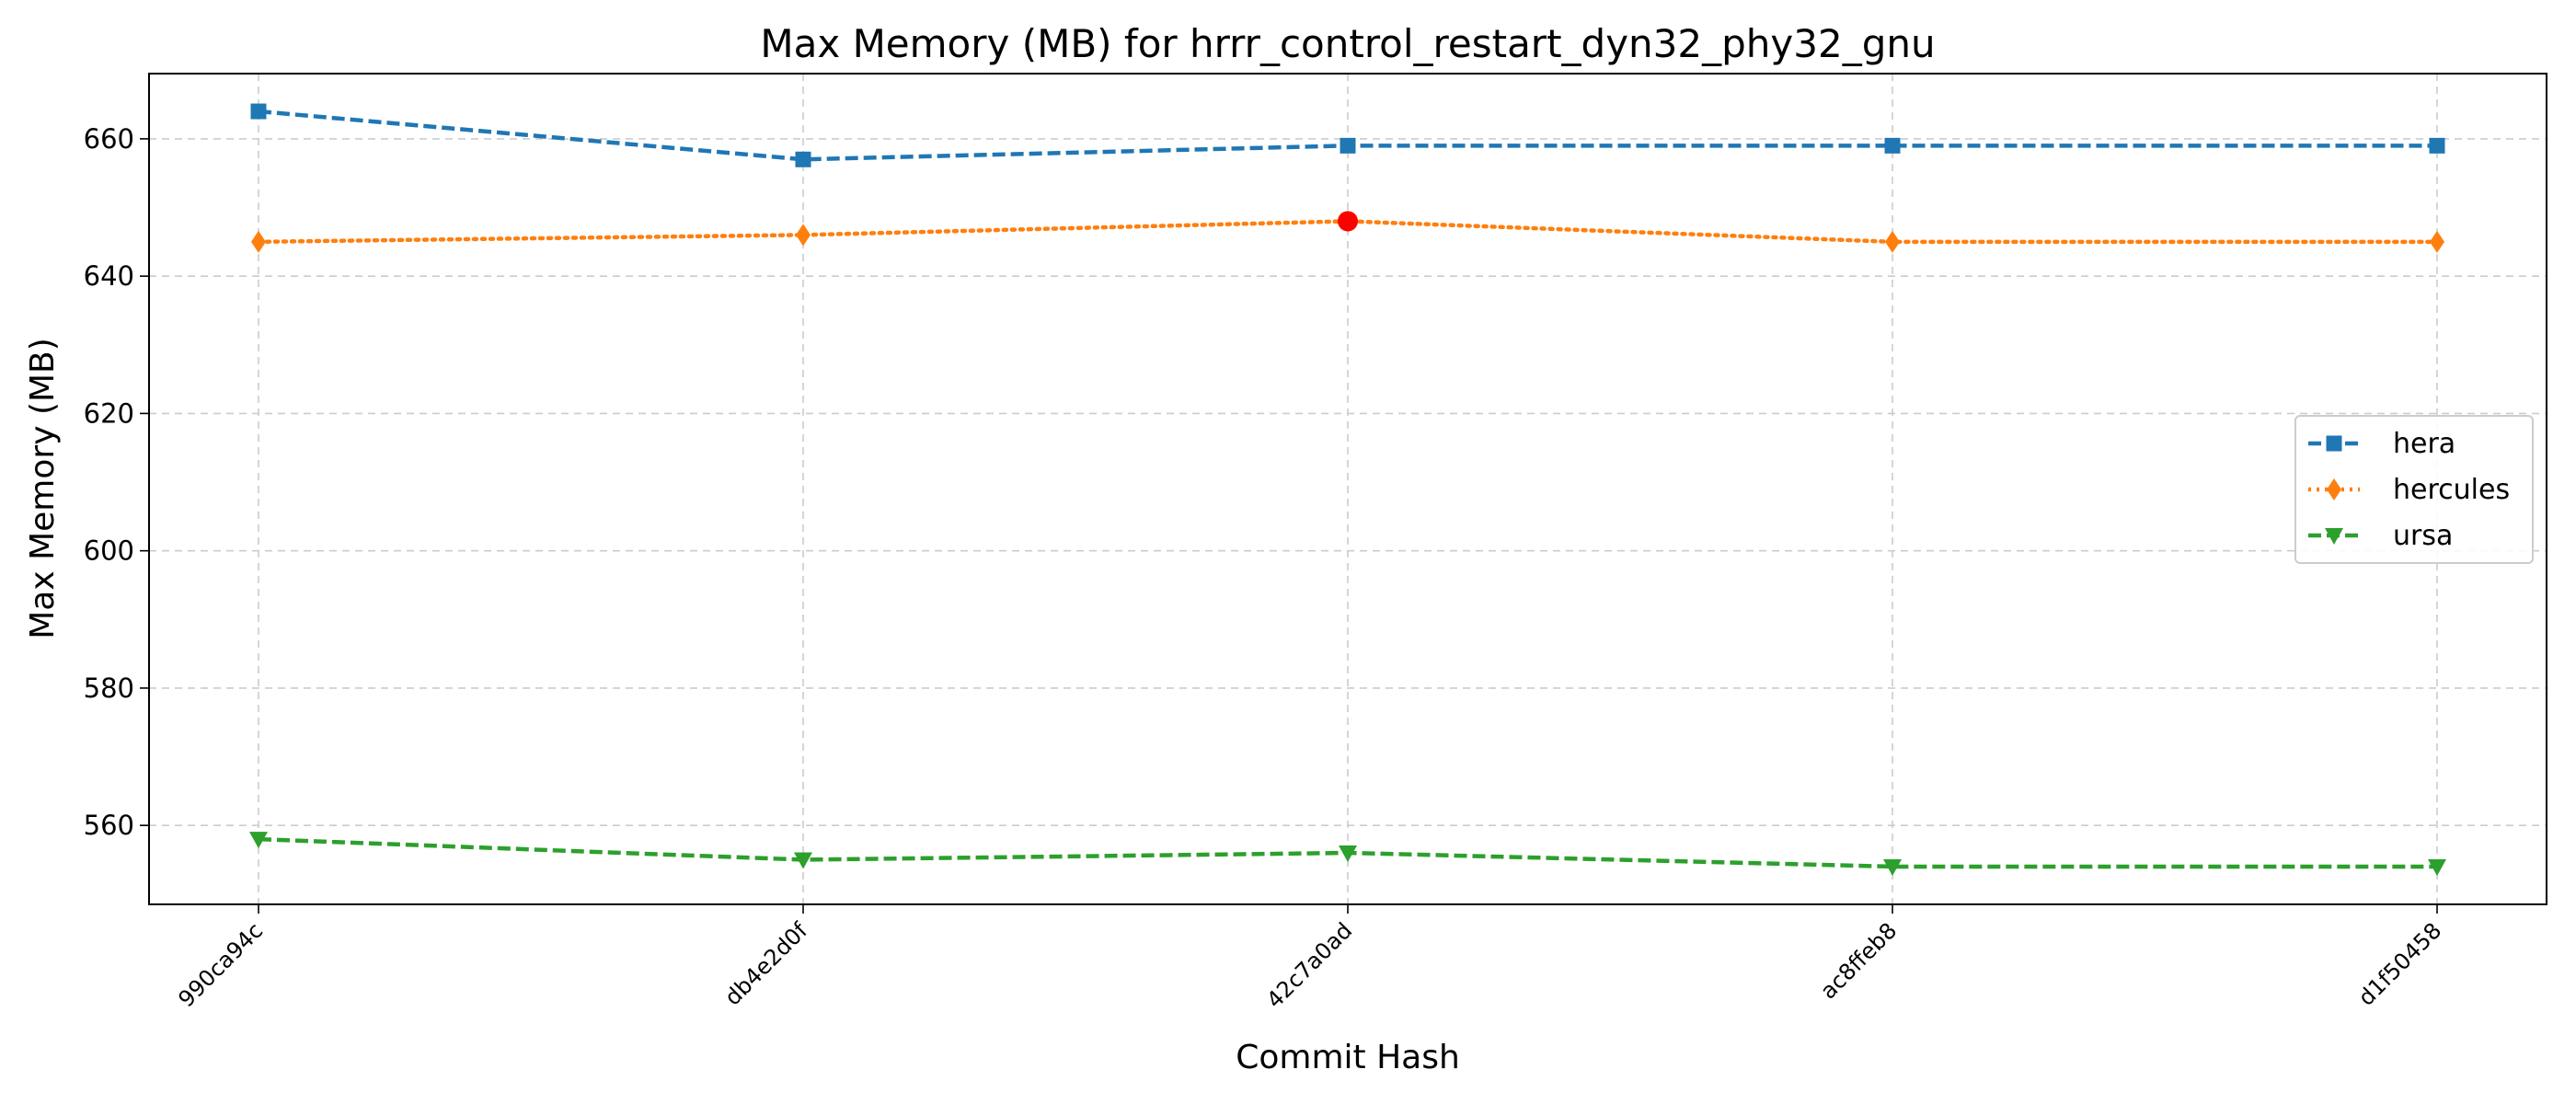  What do you see at coordinates (2334, 536) in the screenshot?
I see `legend-marker-ursa` at bounding box center [2334, 536].